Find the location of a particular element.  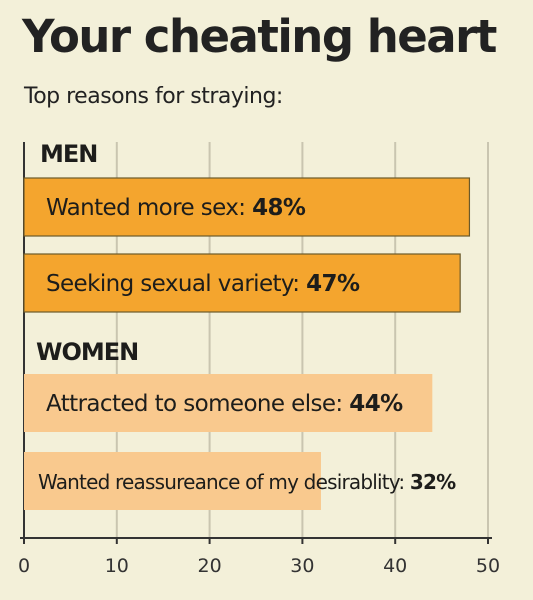

chart-title: Your cheating heart is located at coordinates (259, 36).